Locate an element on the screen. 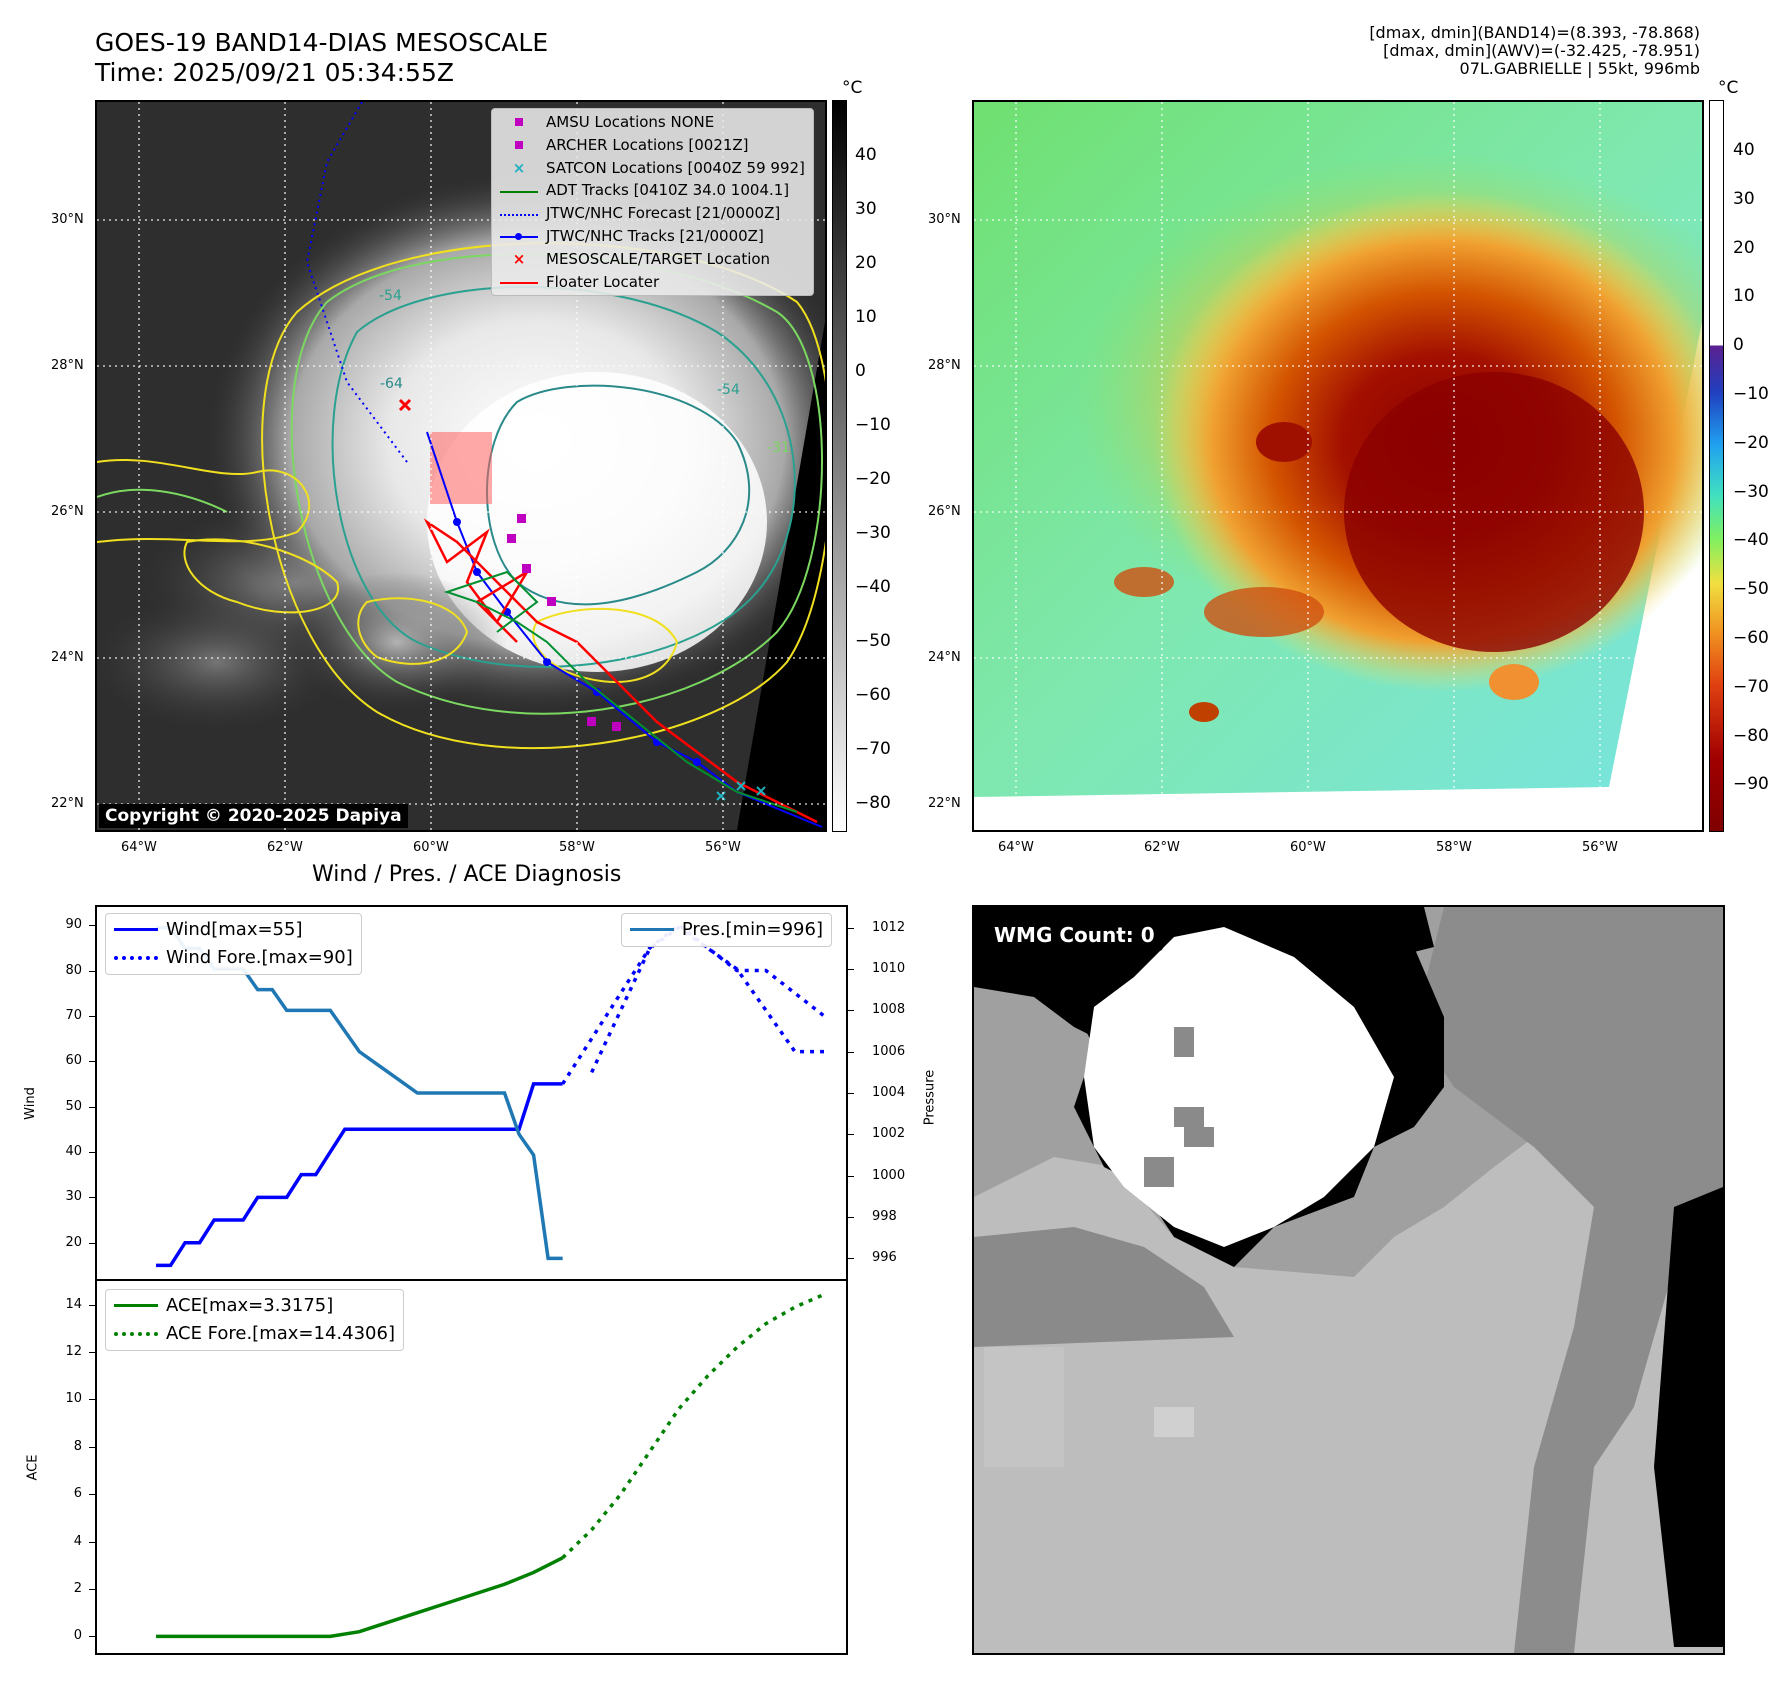  wmg-count-label: WMG Count: 0 is located at coordinates (1074, 935).